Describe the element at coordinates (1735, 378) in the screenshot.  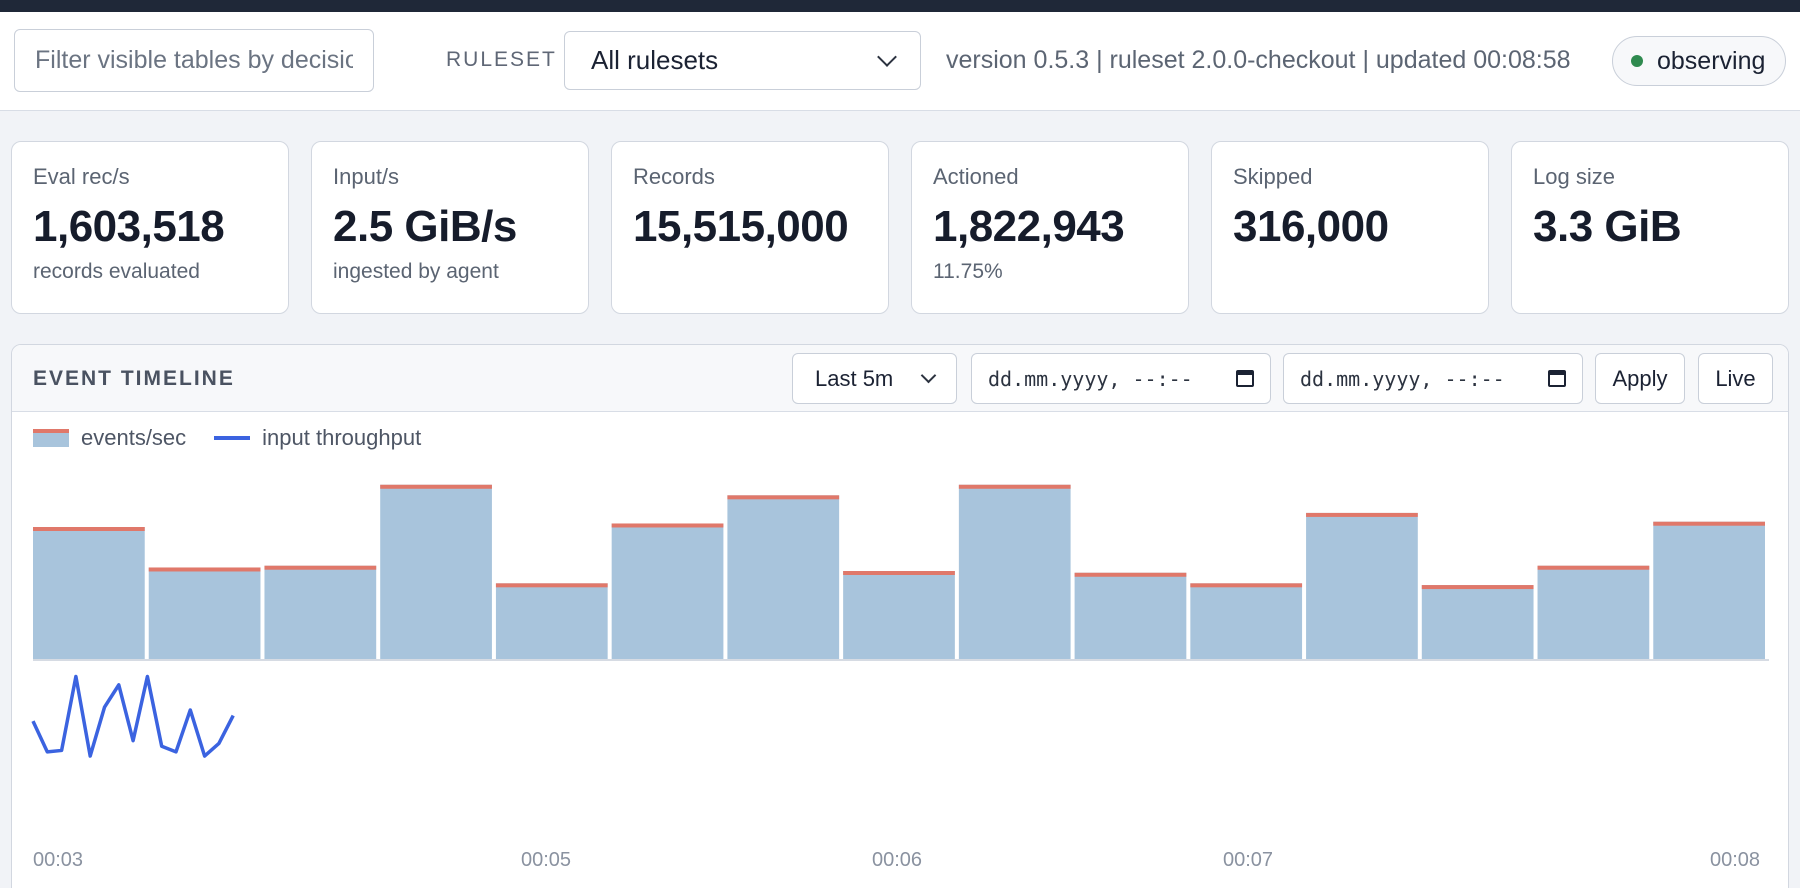
I see `live-button: Live` at that location.